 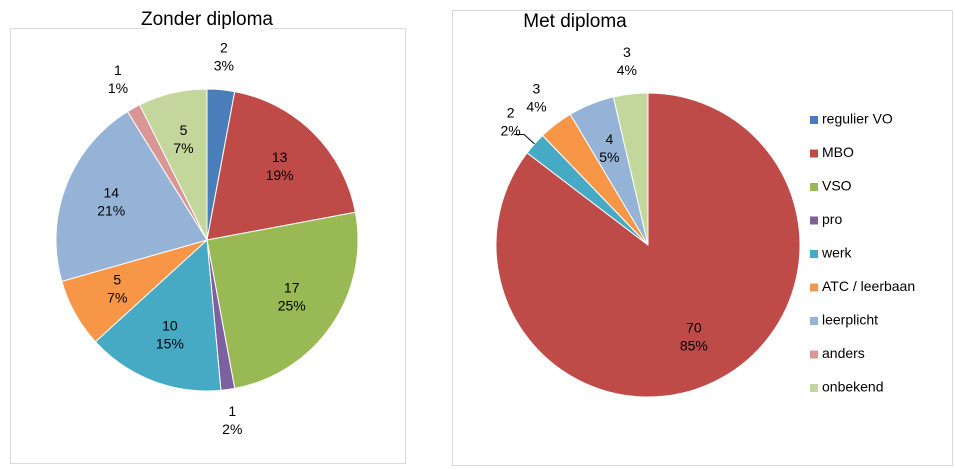 I want to click on legend-label: werk, so click(x=837, y=253).